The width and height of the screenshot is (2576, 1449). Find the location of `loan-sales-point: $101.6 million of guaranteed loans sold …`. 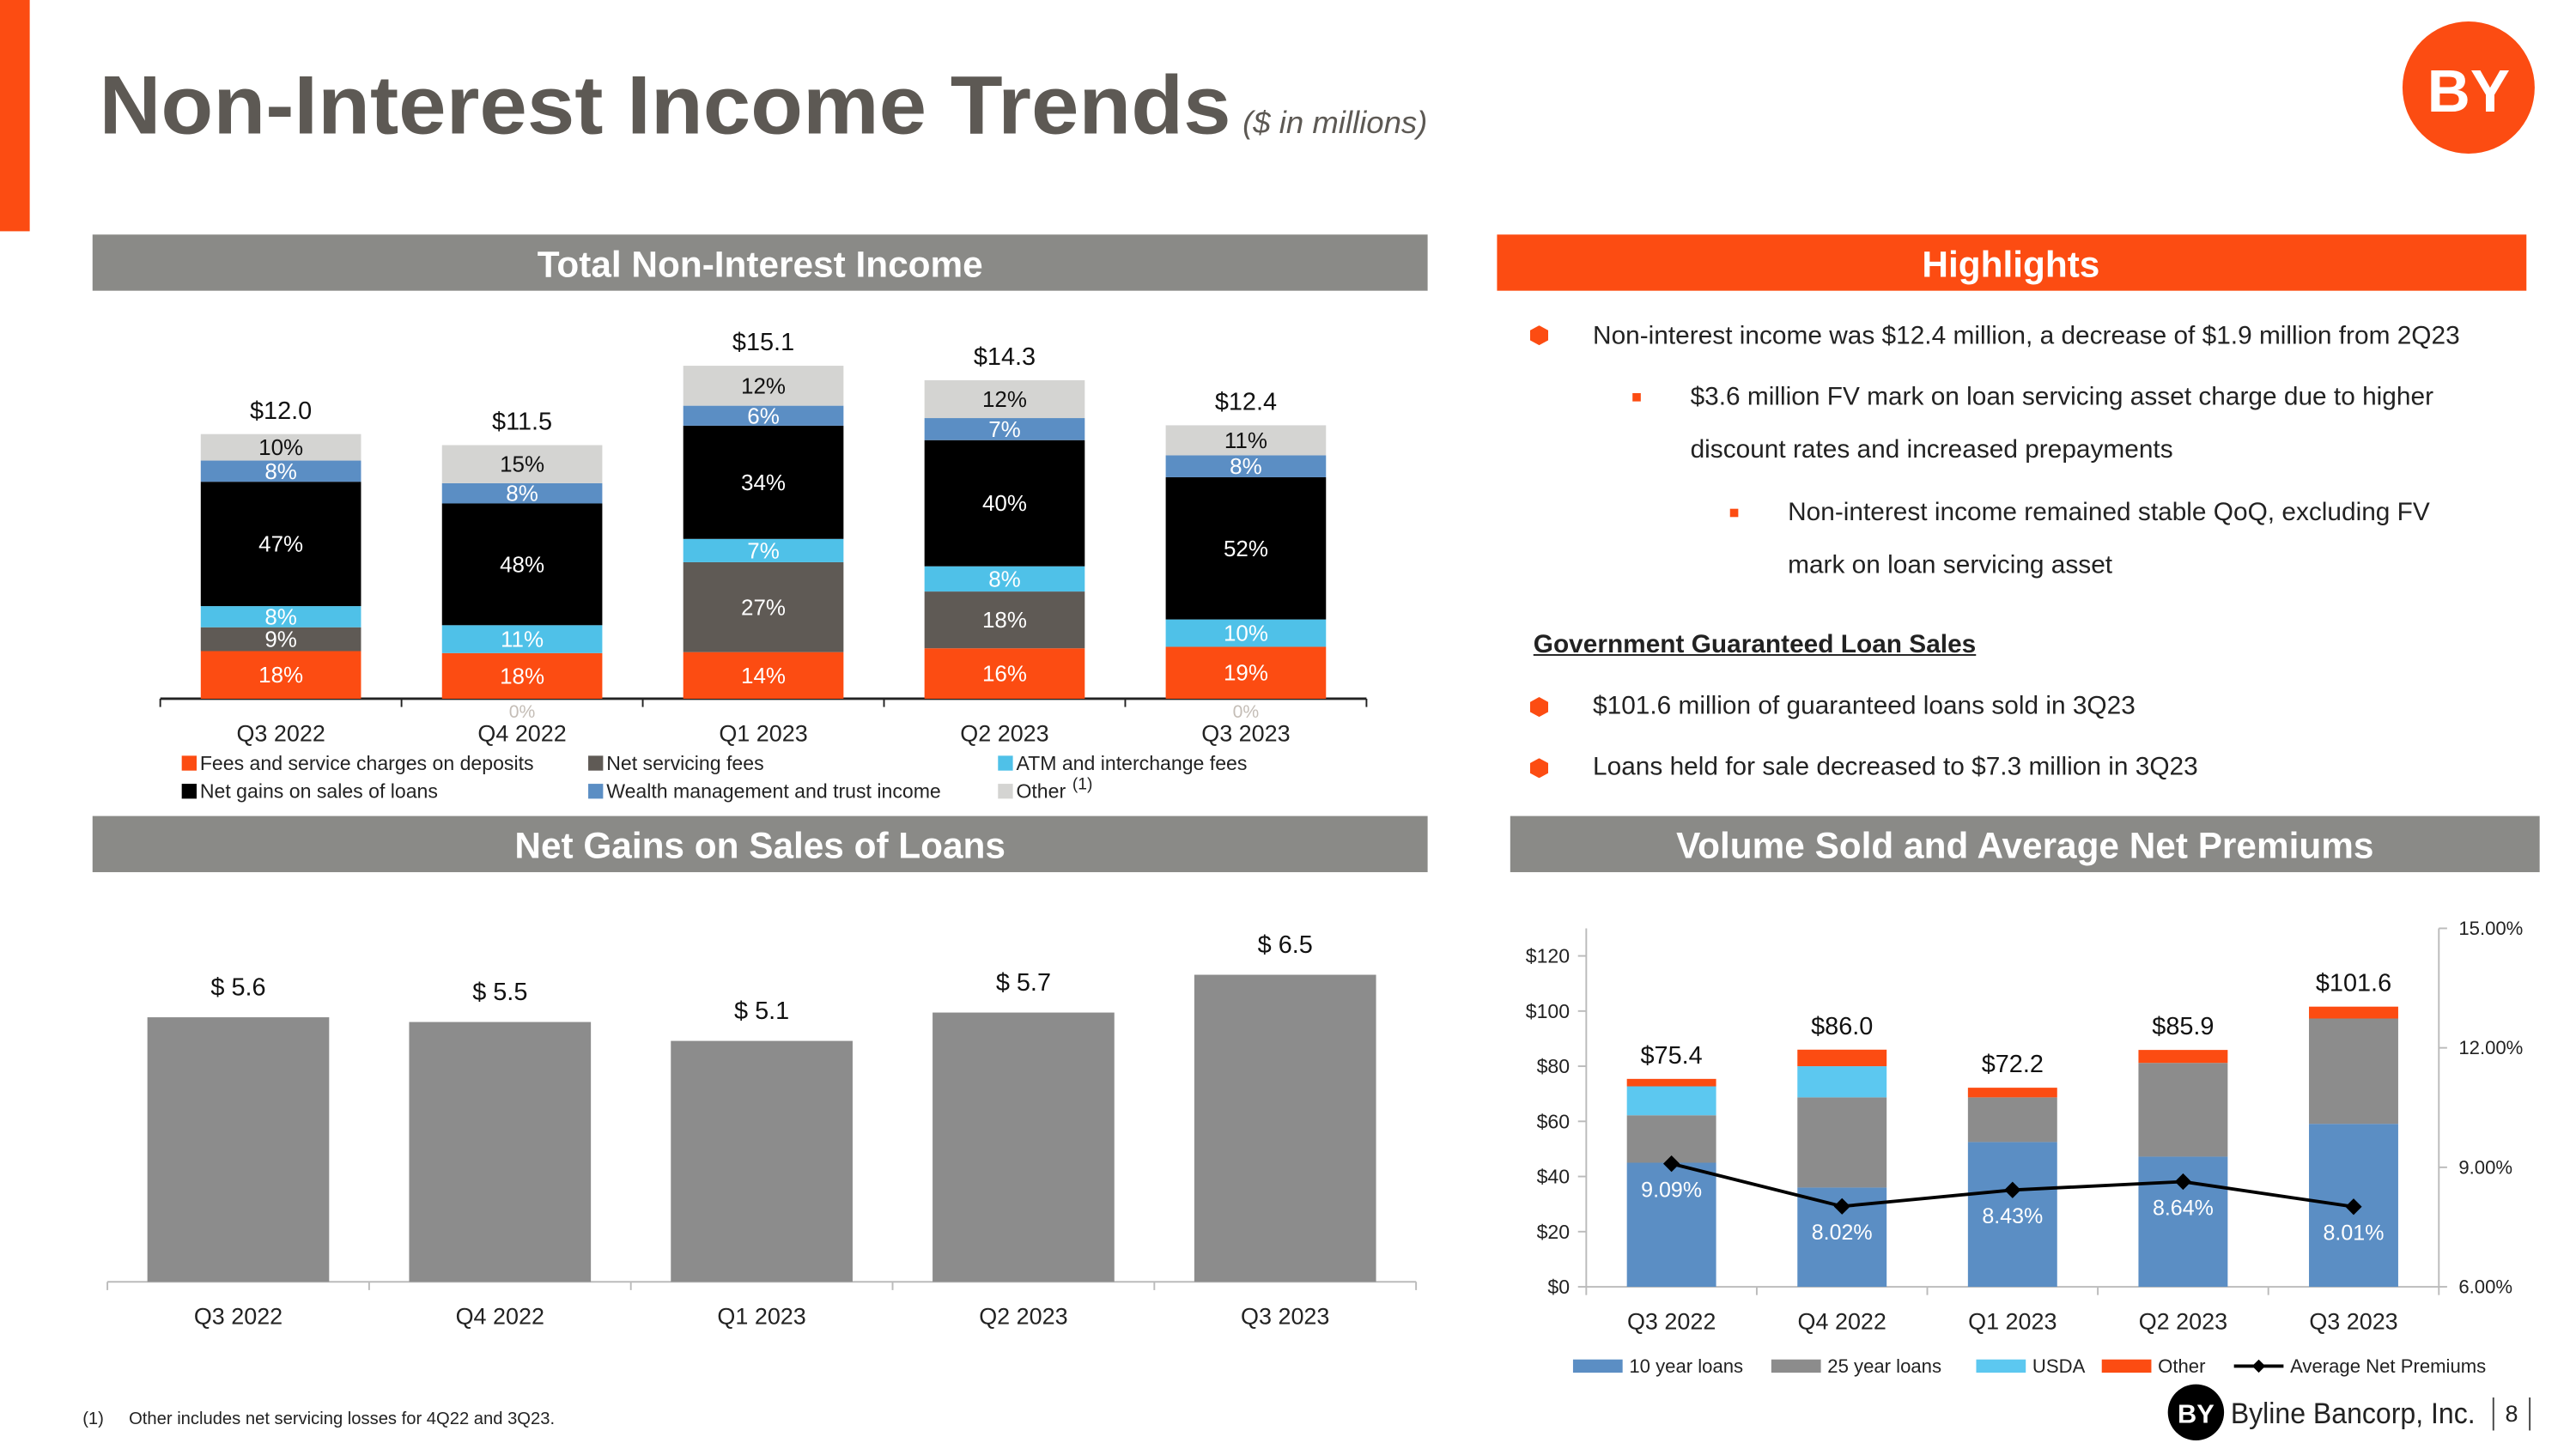

loan-sales-point: $101.6 million of guaranteed loans sold … is located at coordinates (1865, 706).